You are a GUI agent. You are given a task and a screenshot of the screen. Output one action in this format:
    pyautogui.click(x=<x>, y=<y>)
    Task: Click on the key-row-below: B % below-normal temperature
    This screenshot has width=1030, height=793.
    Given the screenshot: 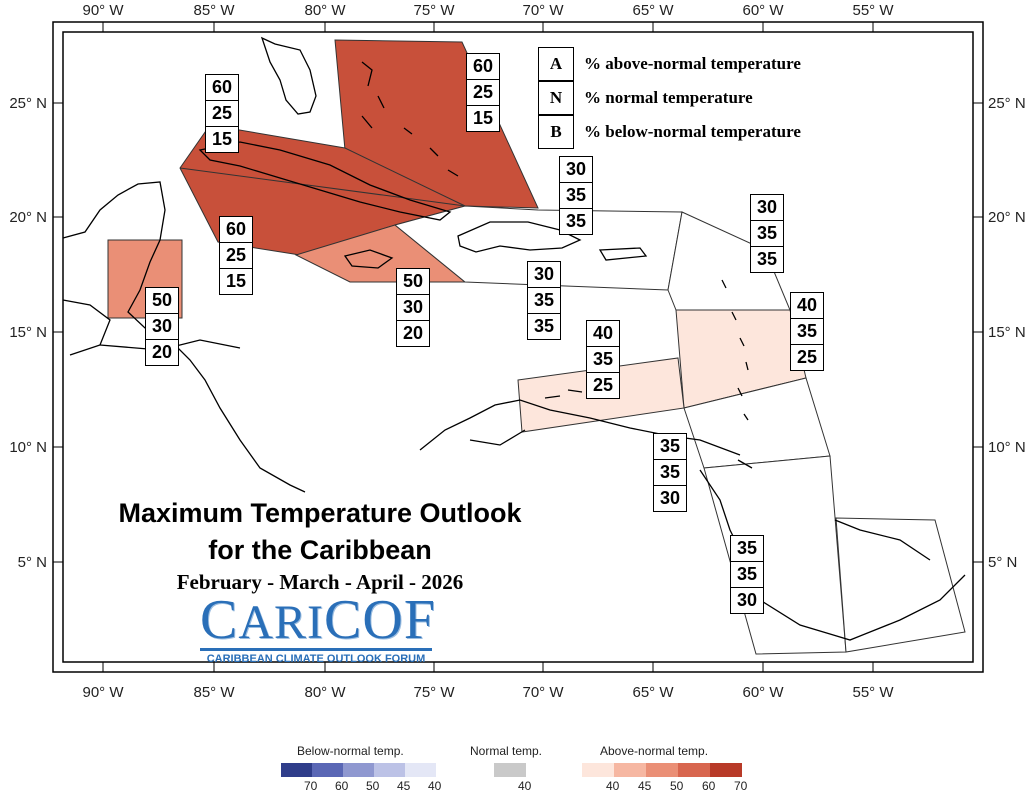 What is the action you would take?
    pyautogui.click(x=669, y=132)
    